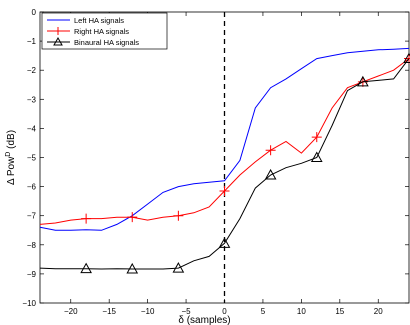  Describe the element at coordinates (106, 42) in the screenshot. I see `legend-label: Binaural HA signals` at that location.